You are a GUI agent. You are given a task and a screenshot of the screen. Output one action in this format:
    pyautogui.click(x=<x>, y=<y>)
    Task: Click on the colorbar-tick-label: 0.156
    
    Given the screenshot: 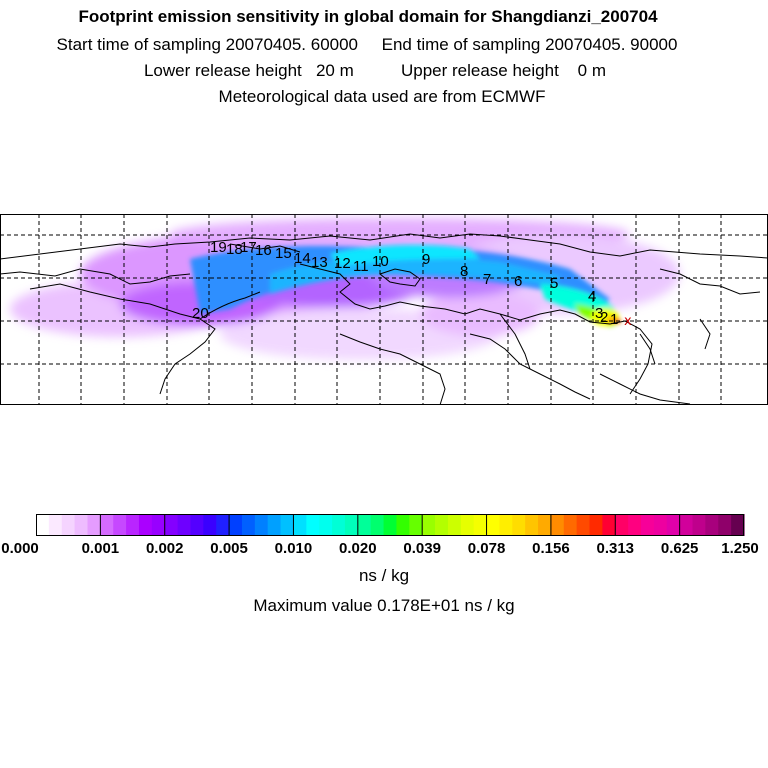 What is the action you would take?
    pyautogui.click(x=551, y=548)
    